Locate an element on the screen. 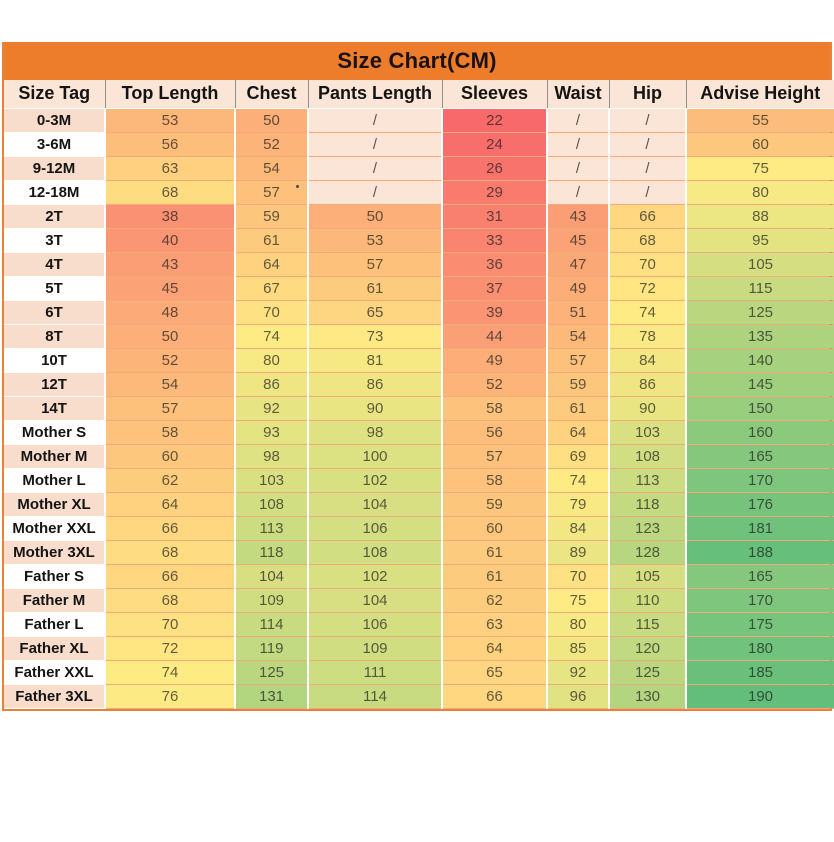 The image size is (834, 842). value-cell: 100 is located at coordinates (375, 456).